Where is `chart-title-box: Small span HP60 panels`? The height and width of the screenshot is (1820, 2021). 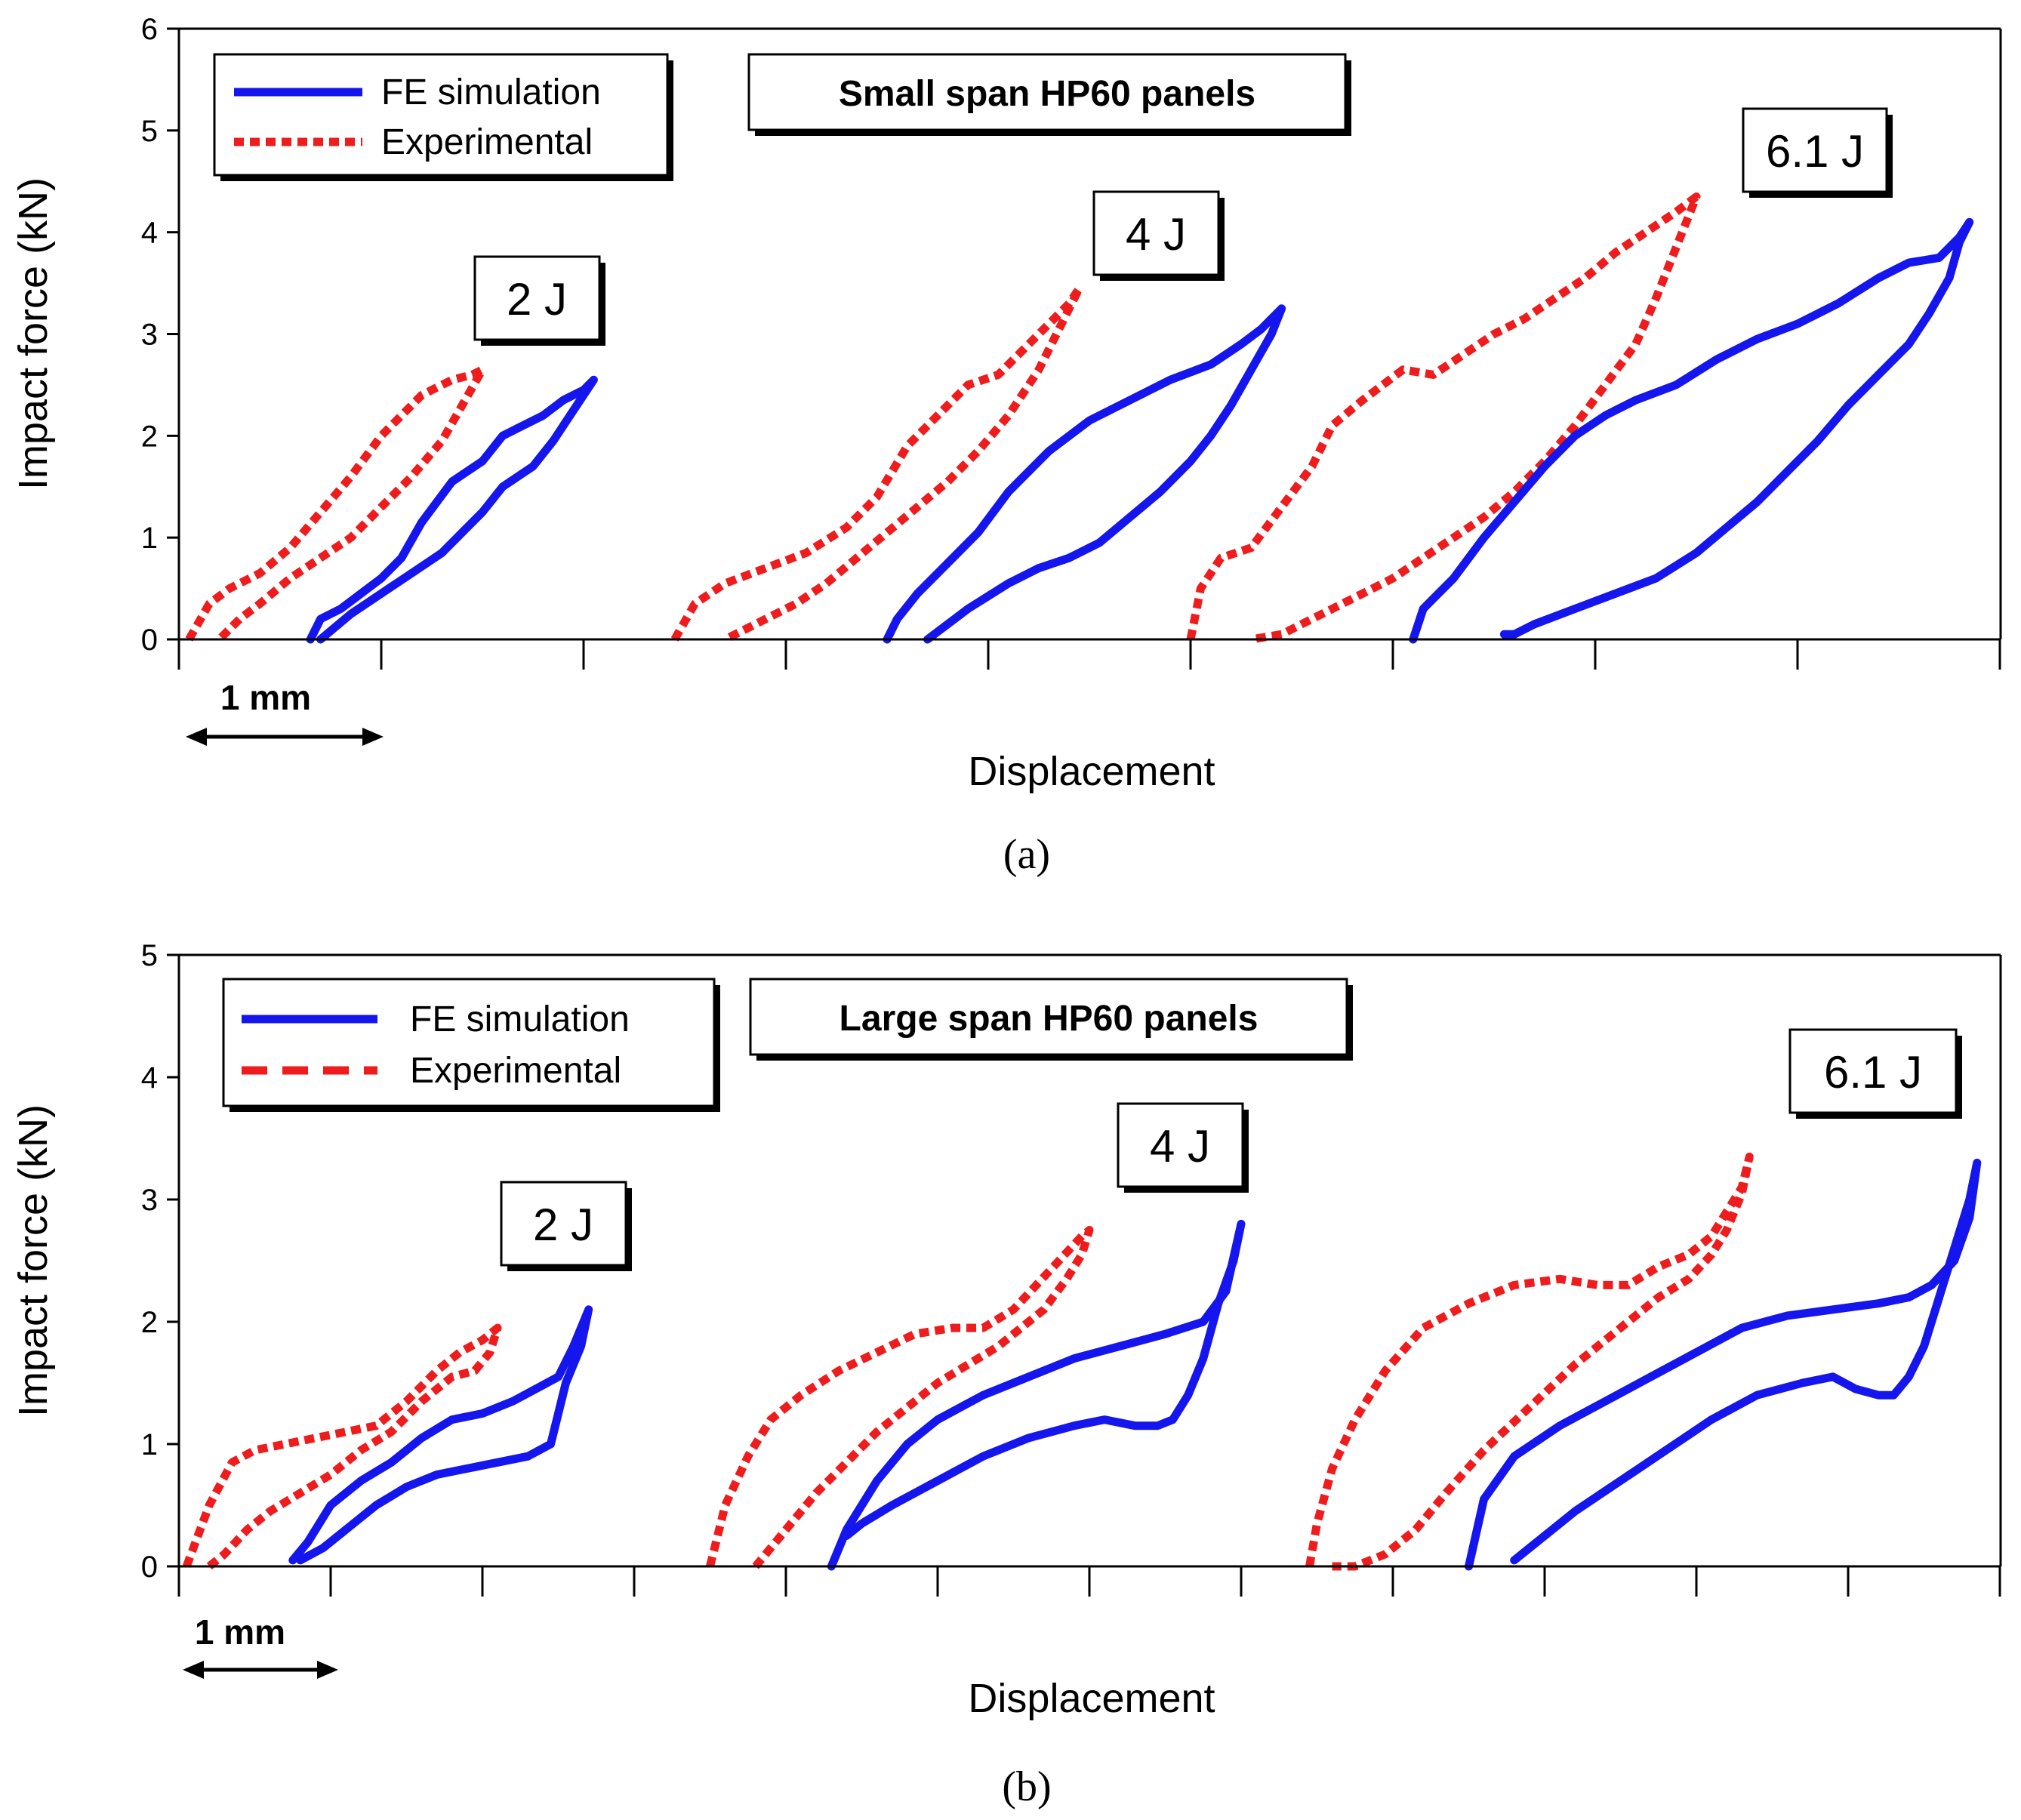 chart-title-box: Small span HP60 panels is located at coordinates (1049, 94).